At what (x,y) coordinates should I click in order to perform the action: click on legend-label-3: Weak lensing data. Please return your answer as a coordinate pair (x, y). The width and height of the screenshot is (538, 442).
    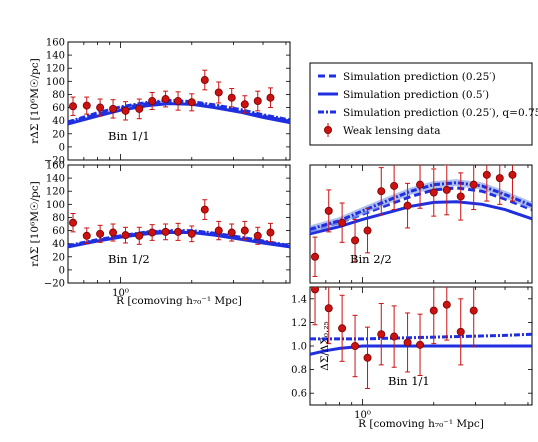
    Looking at the image, I should click on (391, 131).